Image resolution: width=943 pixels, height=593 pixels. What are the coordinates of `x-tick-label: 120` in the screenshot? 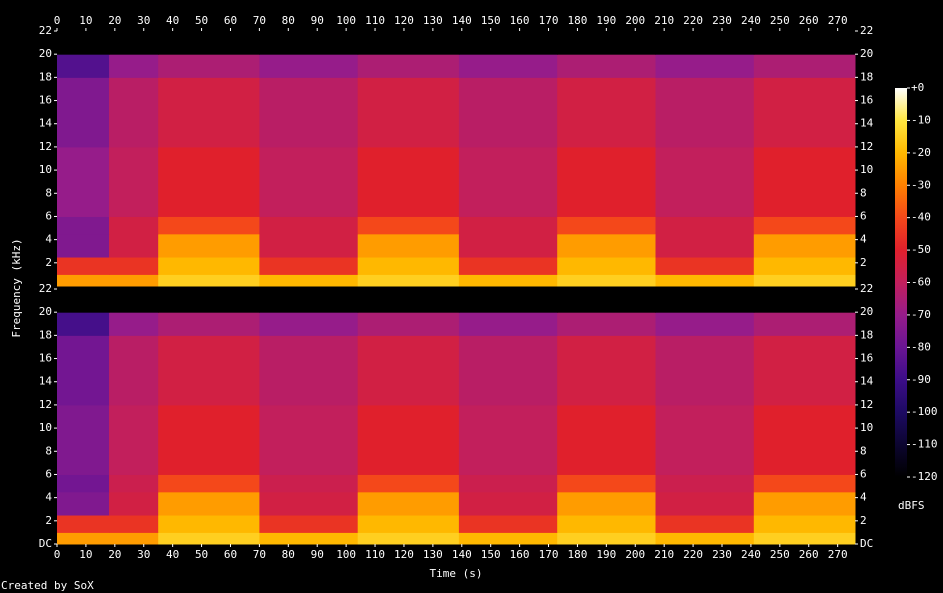 It's located at (404, 20).